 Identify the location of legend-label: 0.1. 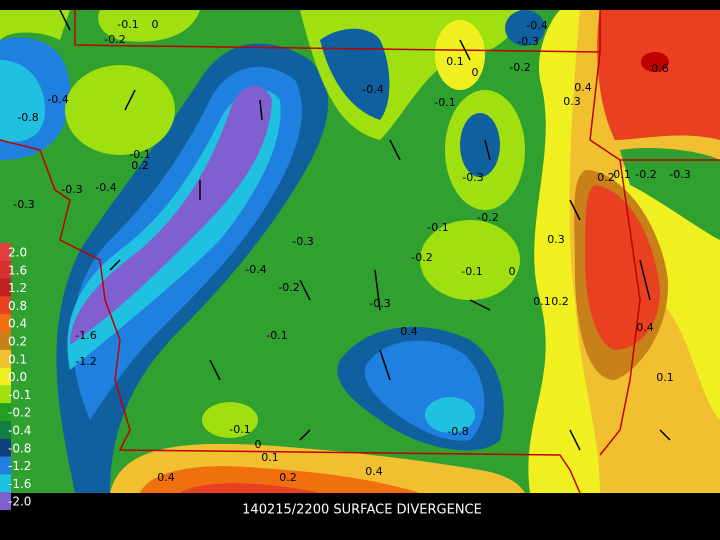
(17, 359).